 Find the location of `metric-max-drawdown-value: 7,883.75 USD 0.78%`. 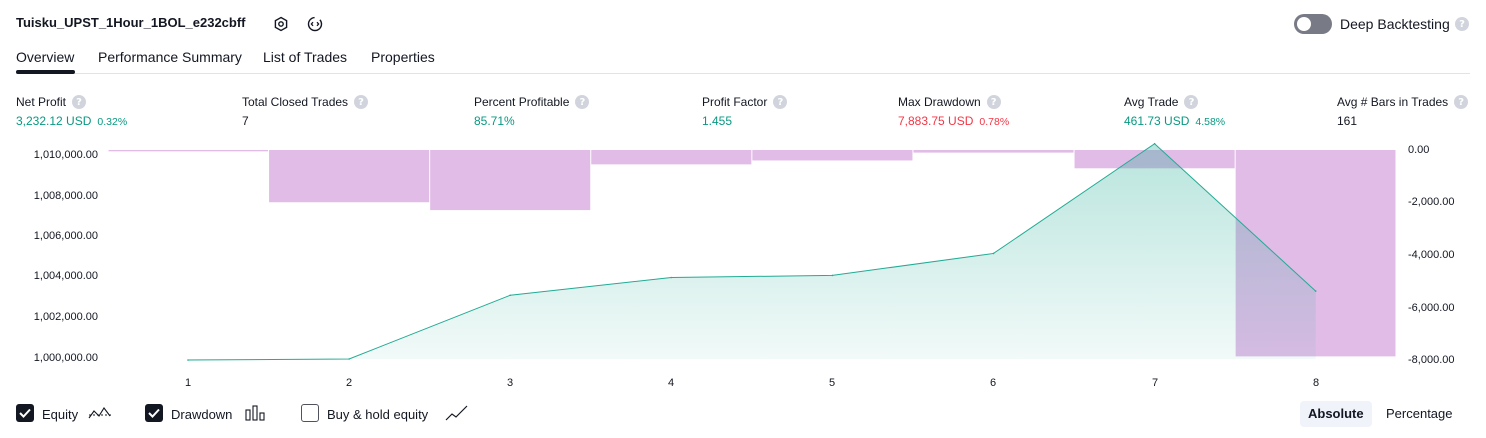

metric-max-drawdown-value: 7,883.75 USD 0.78% is located at coordinates (953, 121).